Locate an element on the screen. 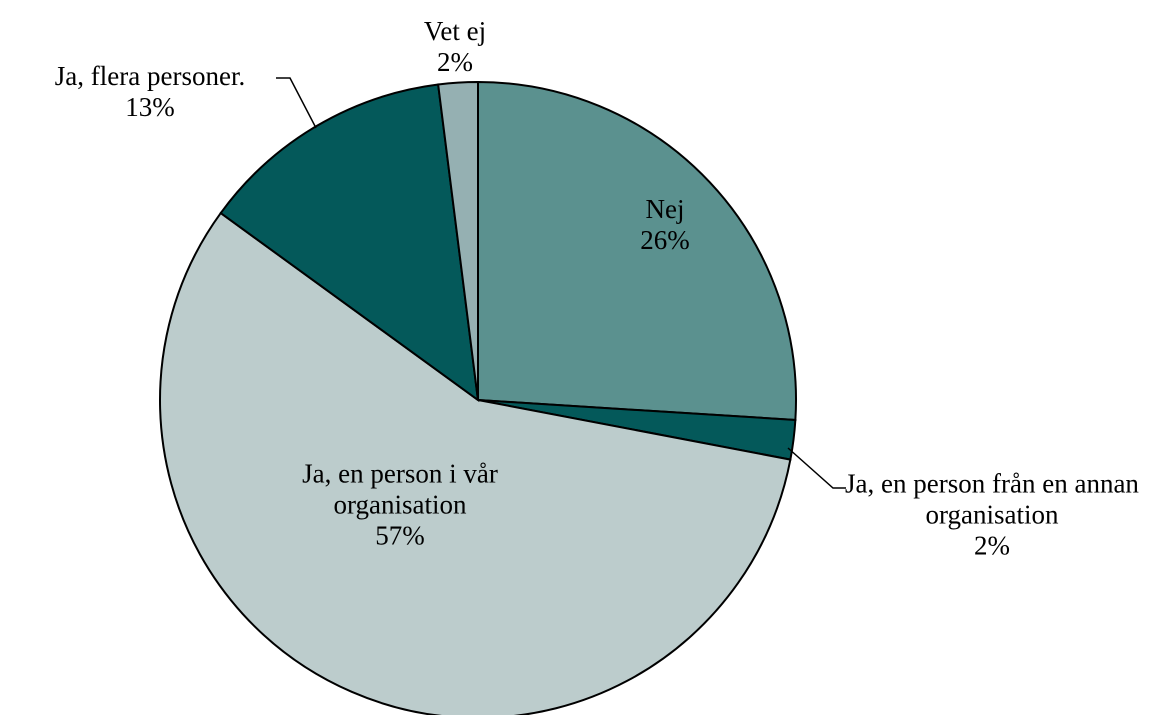  category-label: Ja, en person i vår organisation is located at coordinates (400, 489).